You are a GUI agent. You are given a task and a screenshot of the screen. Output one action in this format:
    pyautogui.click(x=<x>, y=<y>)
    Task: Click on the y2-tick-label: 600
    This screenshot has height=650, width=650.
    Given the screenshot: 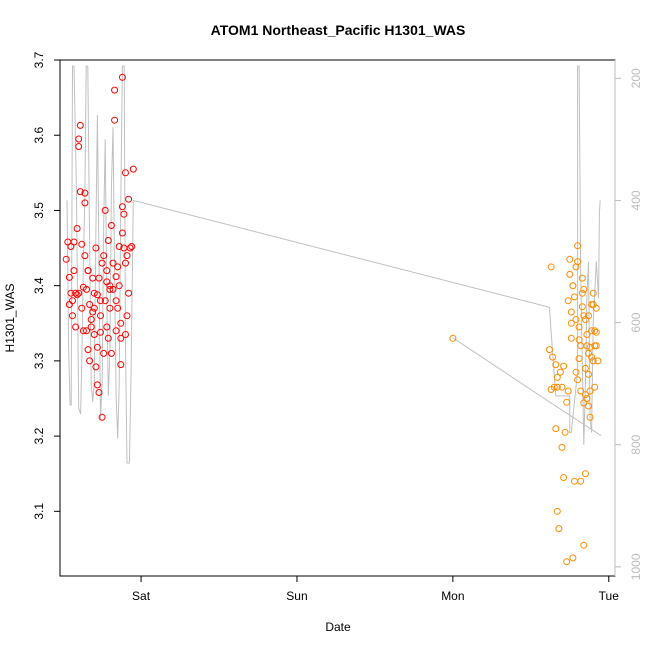 What is the action you would take?
    pyautogui.click(x=636, y=322)
    